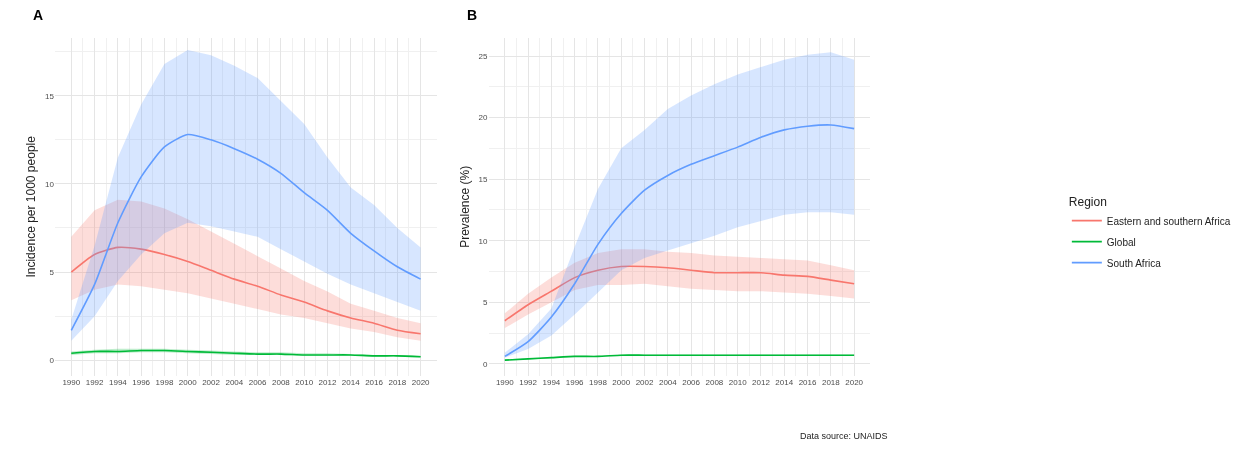 This screenshot has width=1244, height=451. What do you see at coordinates (38, 15) in the screenshot?
I see `chart-title: A` at bounding box center [38, 15].